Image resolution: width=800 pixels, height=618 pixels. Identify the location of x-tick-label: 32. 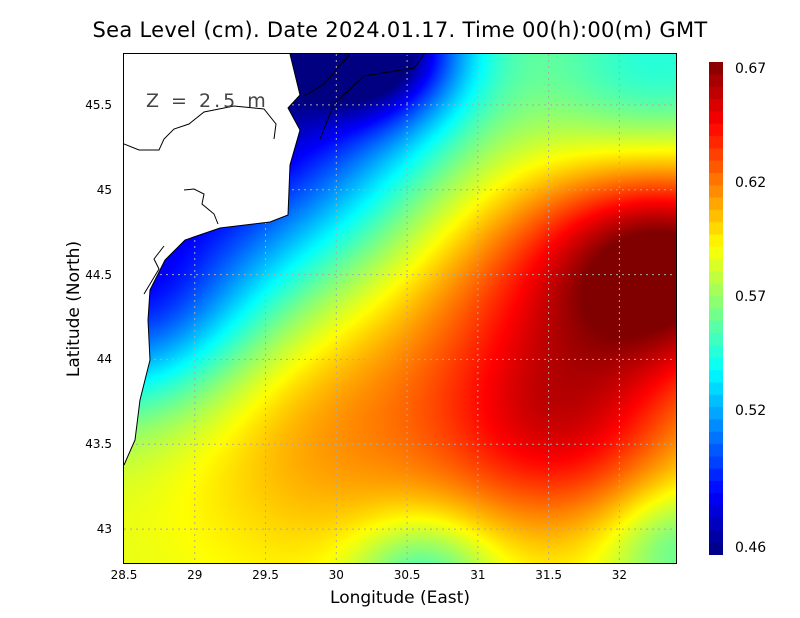
(619, 575).